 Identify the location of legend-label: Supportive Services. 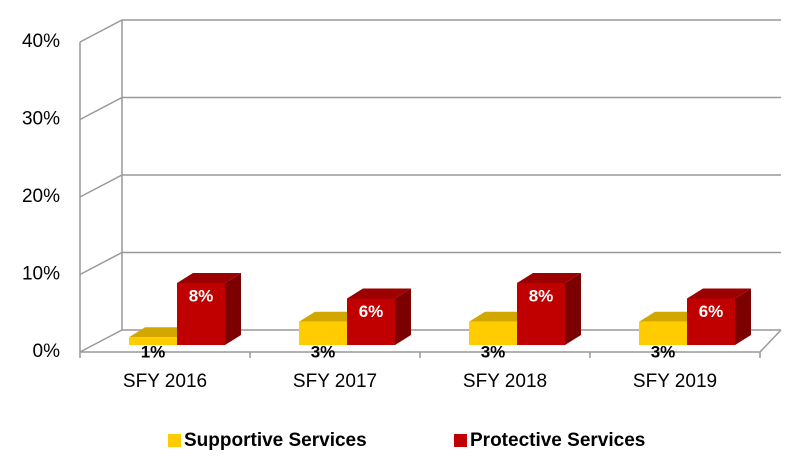
(275, 440).